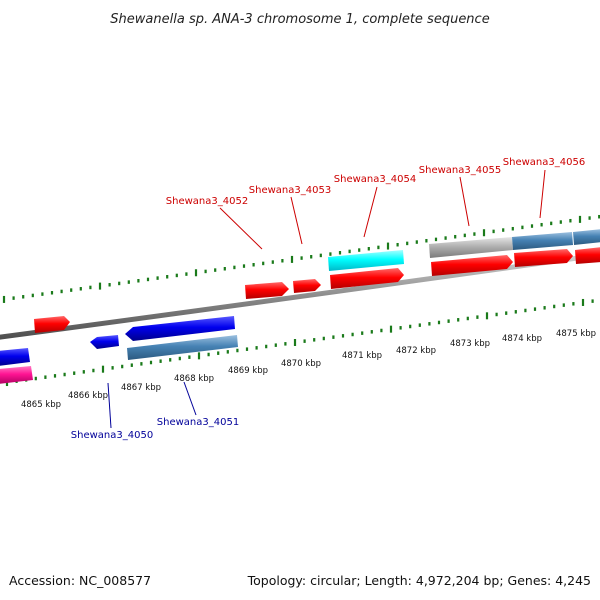 The image size is (600, 600). Describe the element at coordinates (460, 170) in the screenshot. I see `gene-label-shewana3-4055: Shewana3_4055` at that location.